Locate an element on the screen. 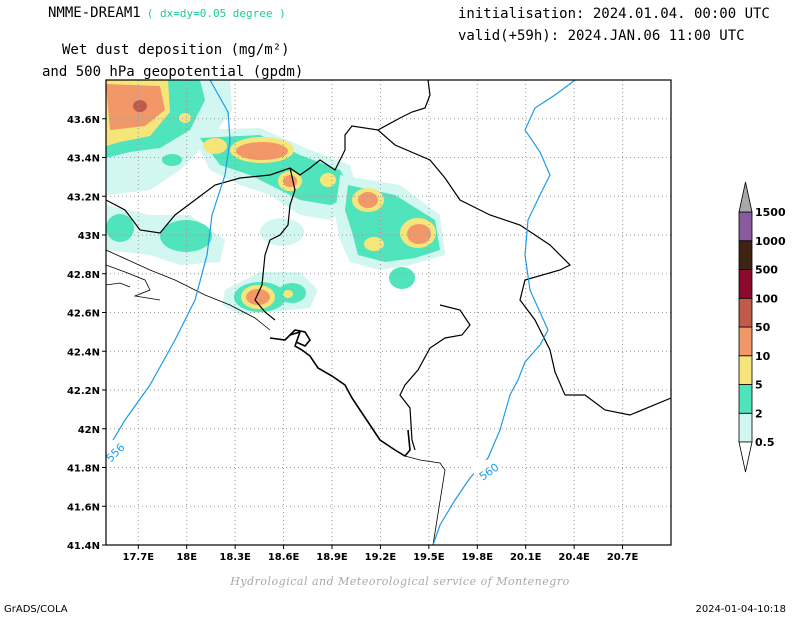 The image size is (800, 618). tick-label-lon: 20.7E is located at coordinates (623, 557).